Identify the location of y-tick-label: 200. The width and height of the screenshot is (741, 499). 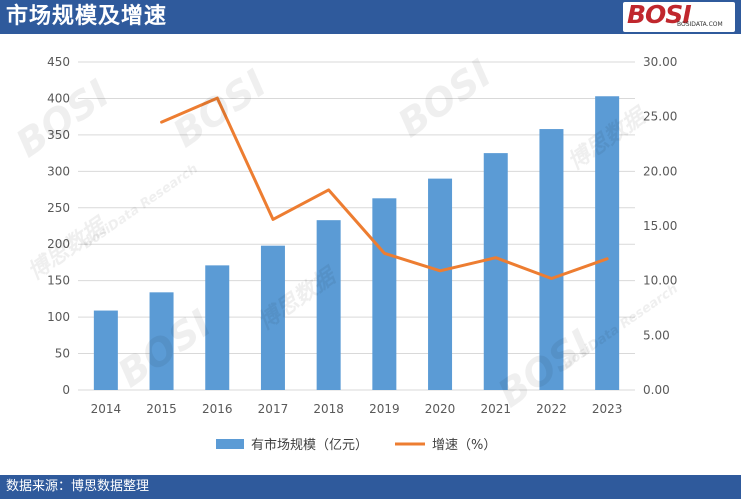
(58, 244).